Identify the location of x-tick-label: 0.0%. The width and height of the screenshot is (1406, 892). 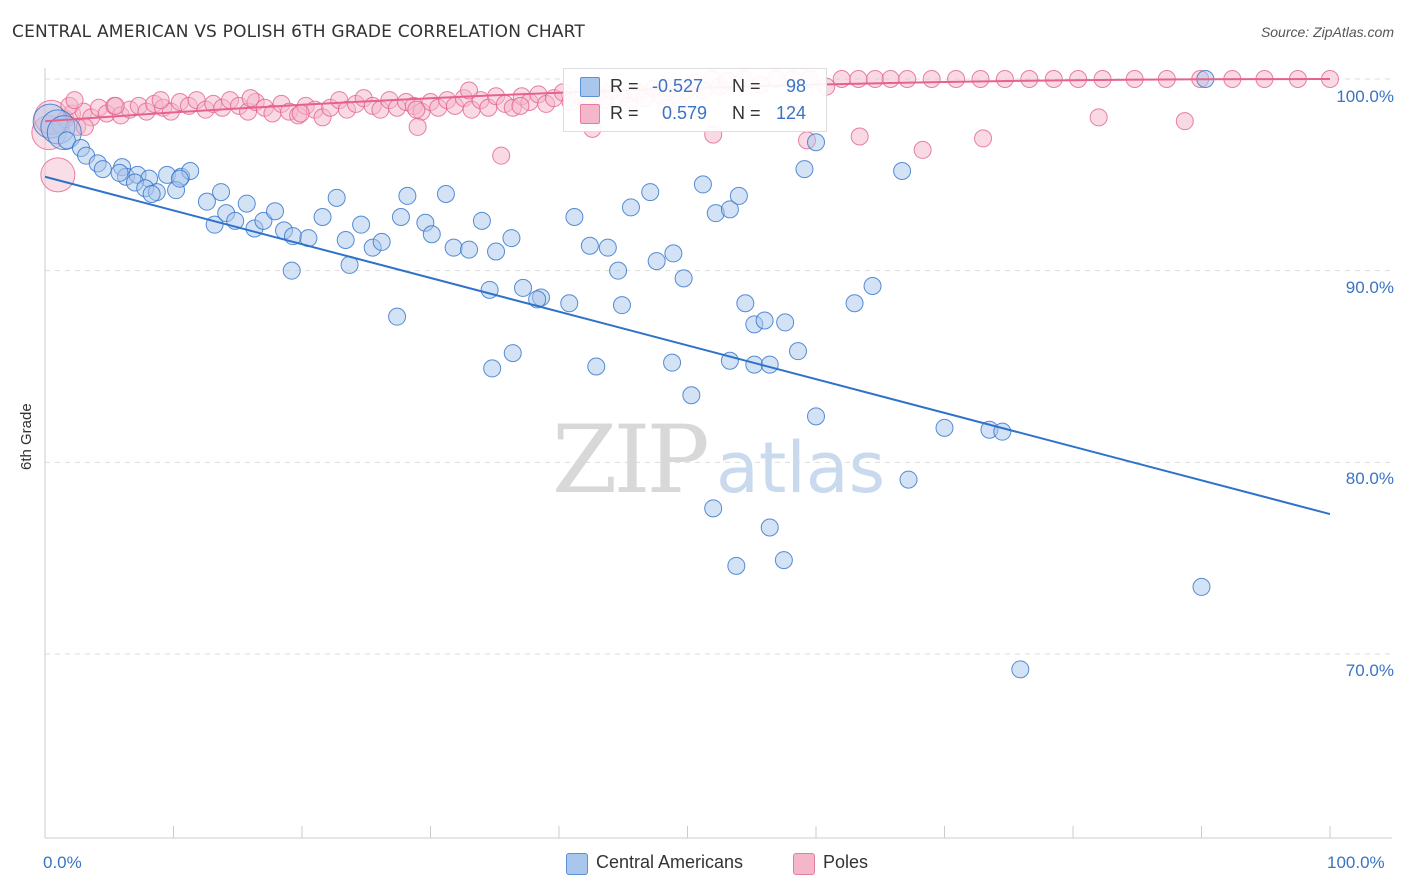
(62, 862).